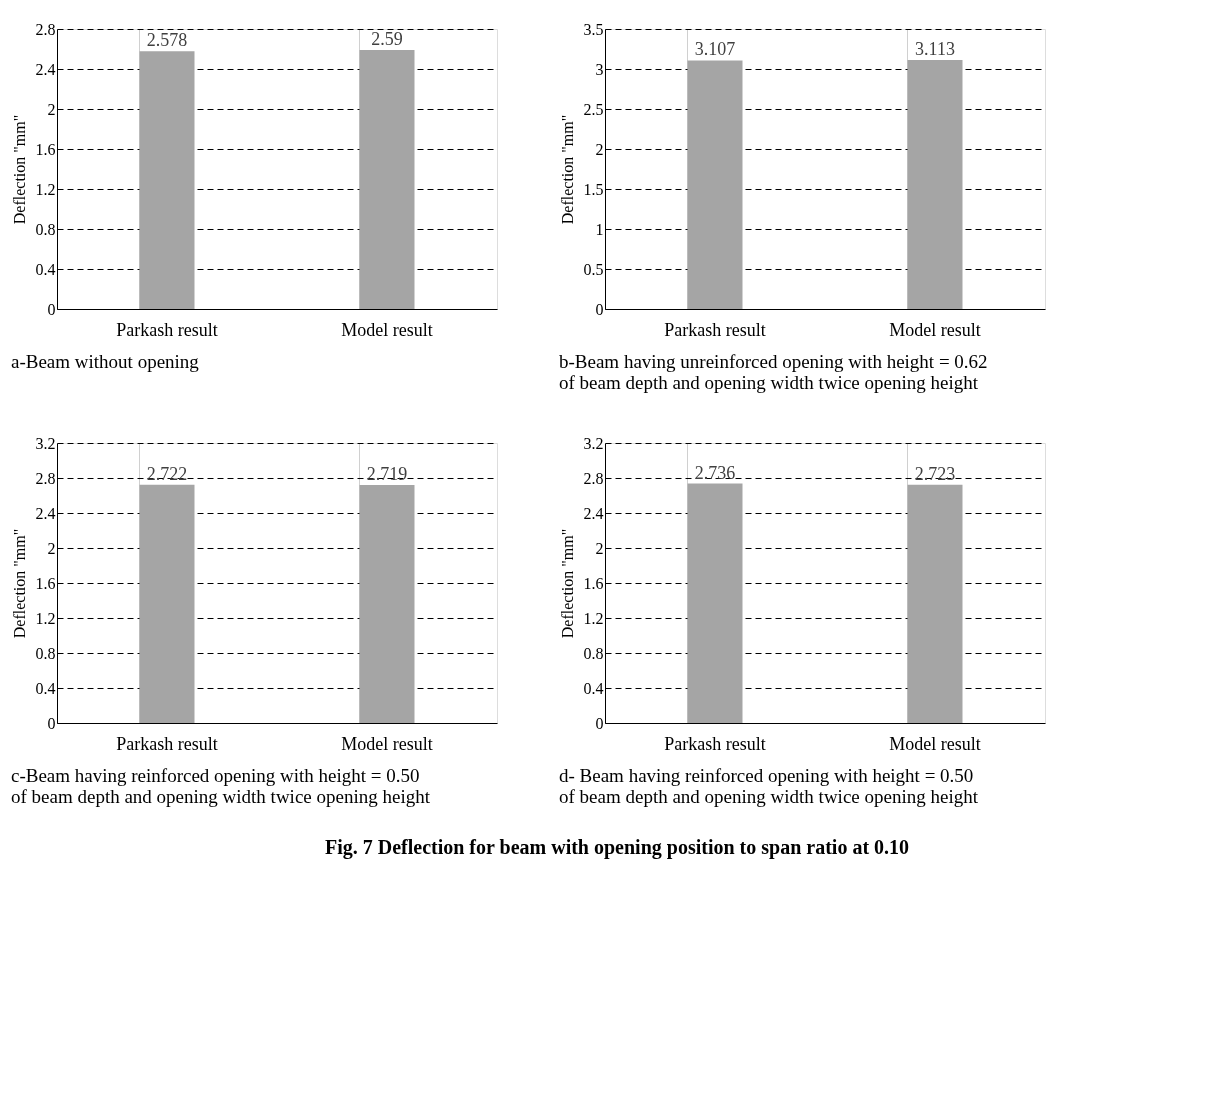 The height and width of the screenshot is (1106, 1210). Describe the element at coordinates (387, 39) in the screenshot. I see `data-label: 2.59` at that location.